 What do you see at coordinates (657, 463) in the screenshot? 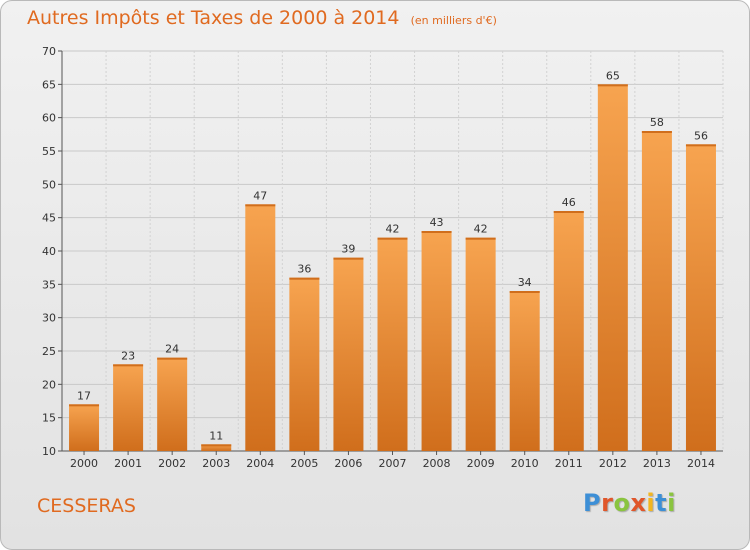
I see `x-tick-label-2013: 2013` at bounding box center [657, 463].